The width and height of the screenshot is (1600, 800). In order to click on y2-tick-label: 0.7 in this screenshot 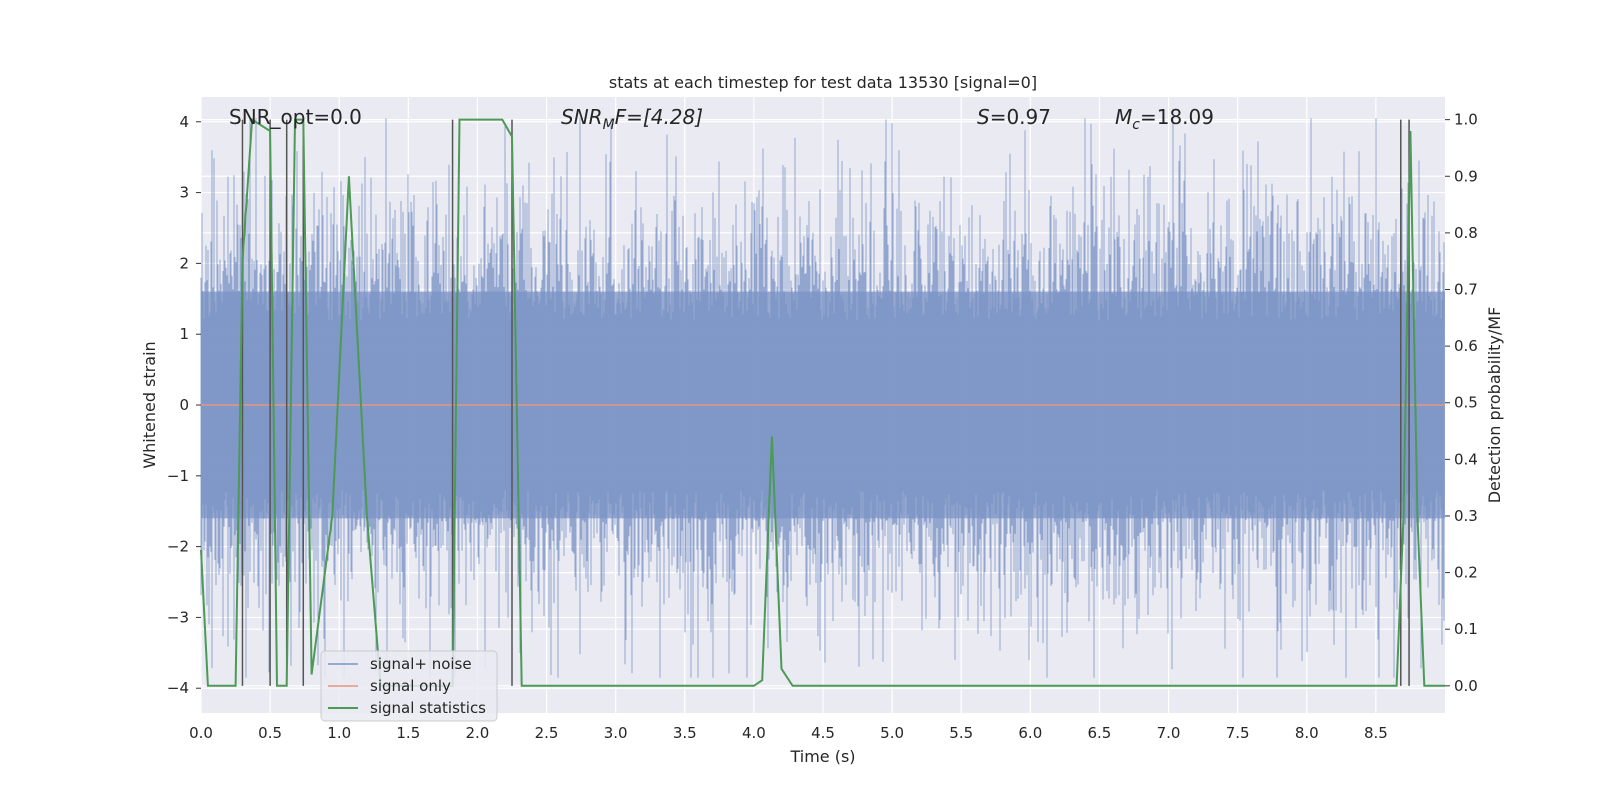, I will do `click(1466, 290)`.